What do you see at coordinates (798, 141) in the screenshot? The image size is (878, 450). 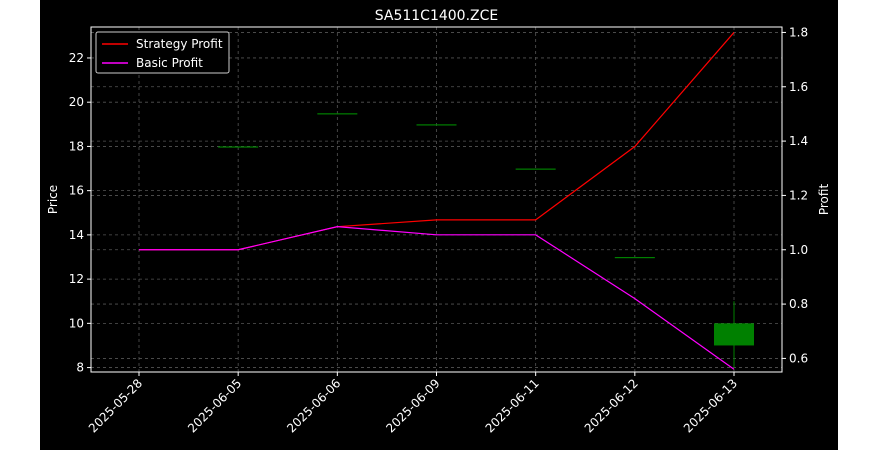 I see `y2-tick-label: 1.4` at bounding box center [798, 141].